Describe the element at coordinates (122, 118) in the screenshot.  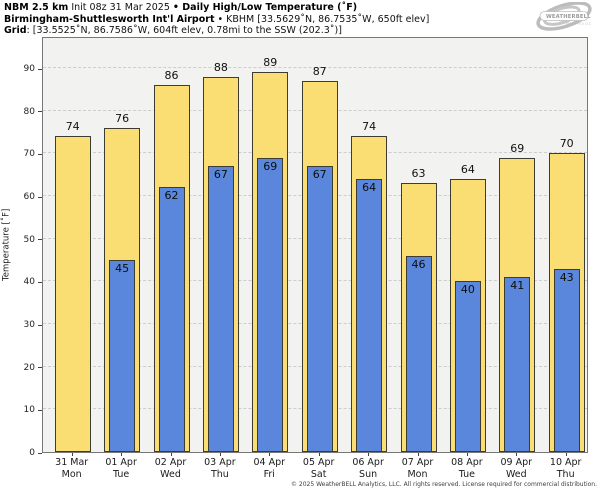
I see `high-temp-value: 76` at that location.